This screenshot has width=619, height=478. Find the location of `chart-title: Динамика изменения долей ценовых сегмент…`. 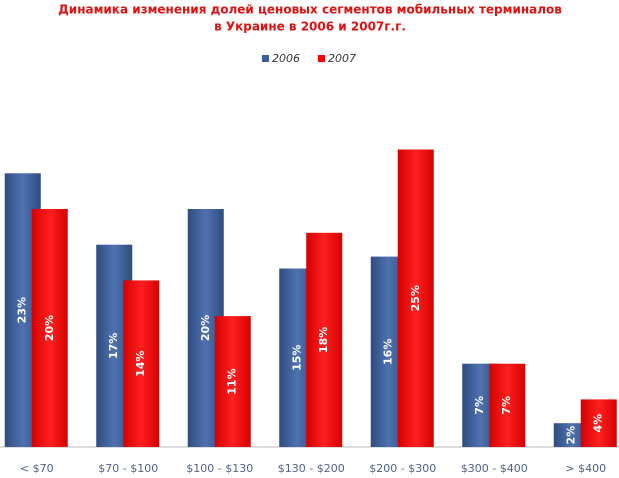

chart-title: Динамика изменения долей ценовых сегмент… is located at coordinates (310, 10).